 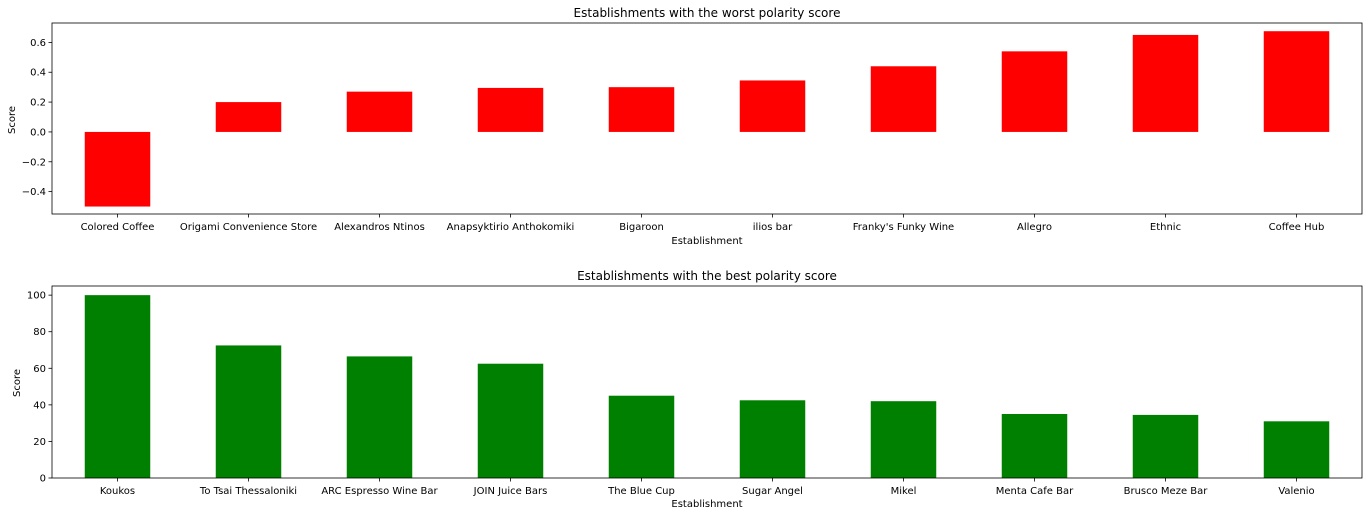 I want to click on x-tick-label: Valenio, so click(x=1296, y=491).